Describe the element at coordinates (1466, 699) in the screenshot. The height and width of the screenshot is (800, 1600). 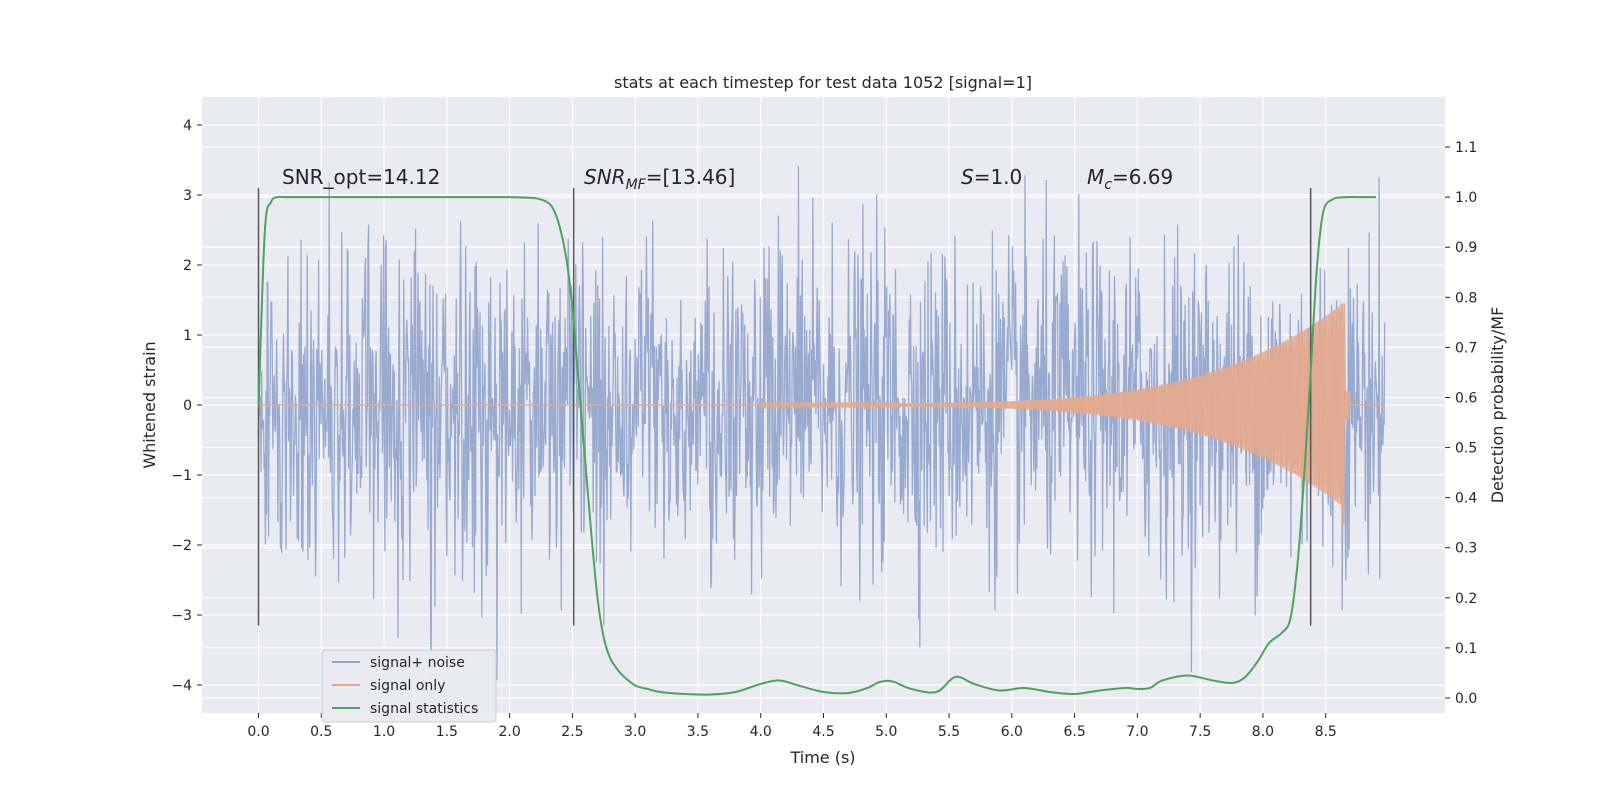
I see `y-right-tick-label: 0.0` at that location.